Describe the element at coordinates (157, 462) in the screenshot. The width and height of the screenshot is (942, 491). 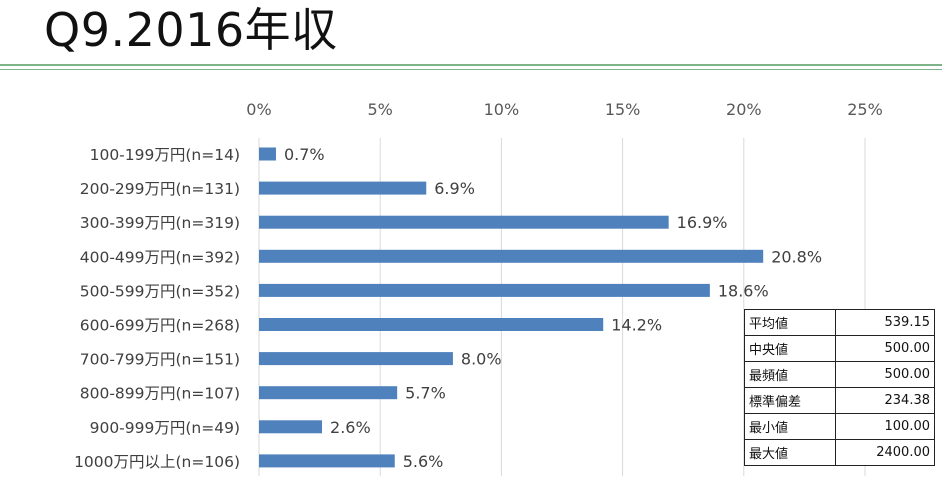
I see `category-label-9: 1000万円以上(n=106)` at that location.